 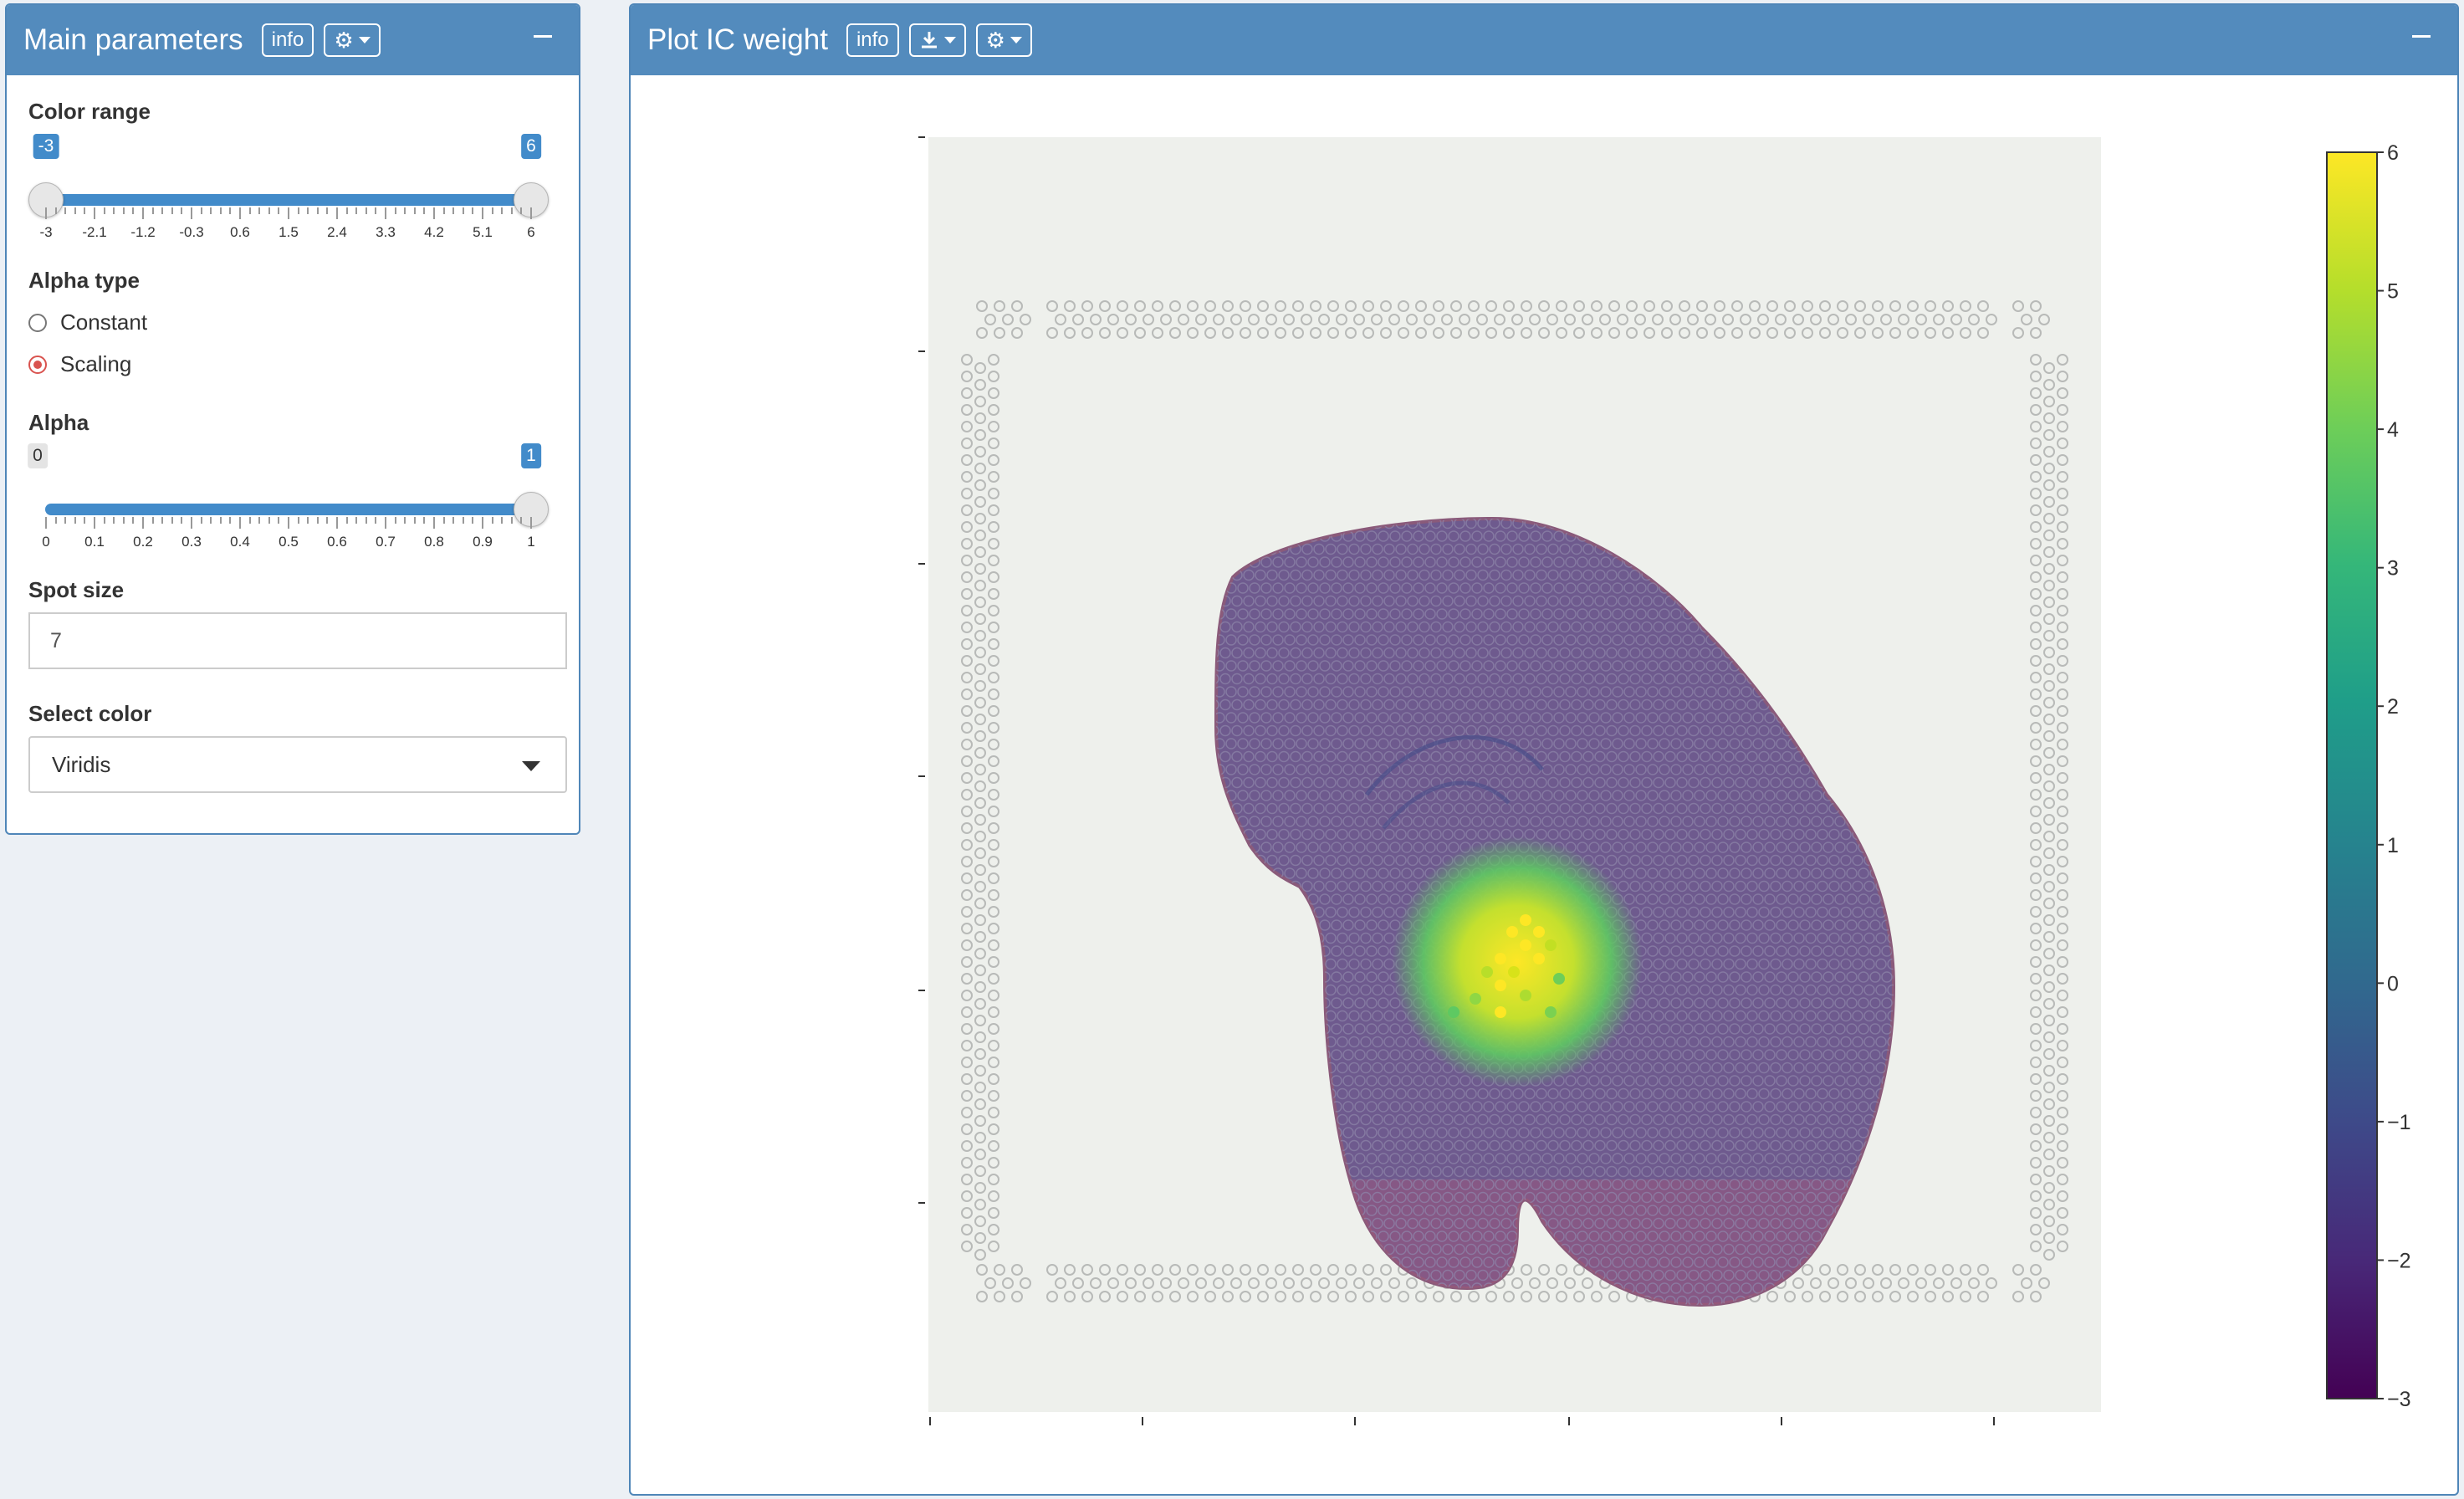 I want to click on colorbar-tick-label: 1, so click(x=2393, y=846).